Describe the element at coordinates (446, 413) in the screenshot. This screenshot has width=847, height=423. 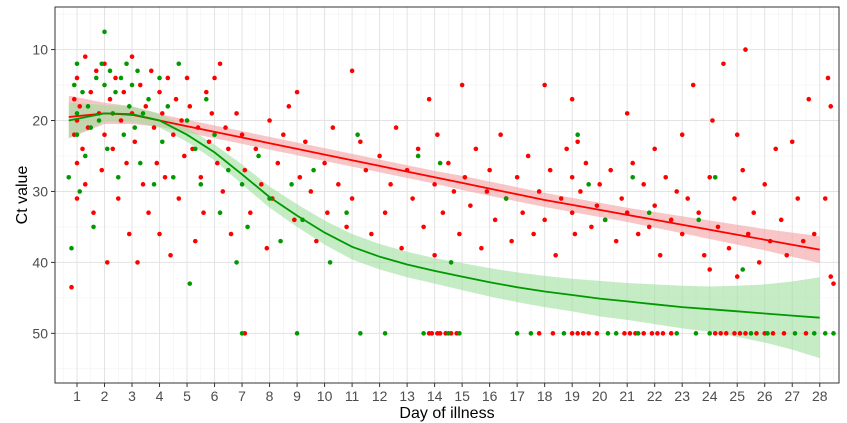
I see `x-axis-title: Day of illness` at that location.